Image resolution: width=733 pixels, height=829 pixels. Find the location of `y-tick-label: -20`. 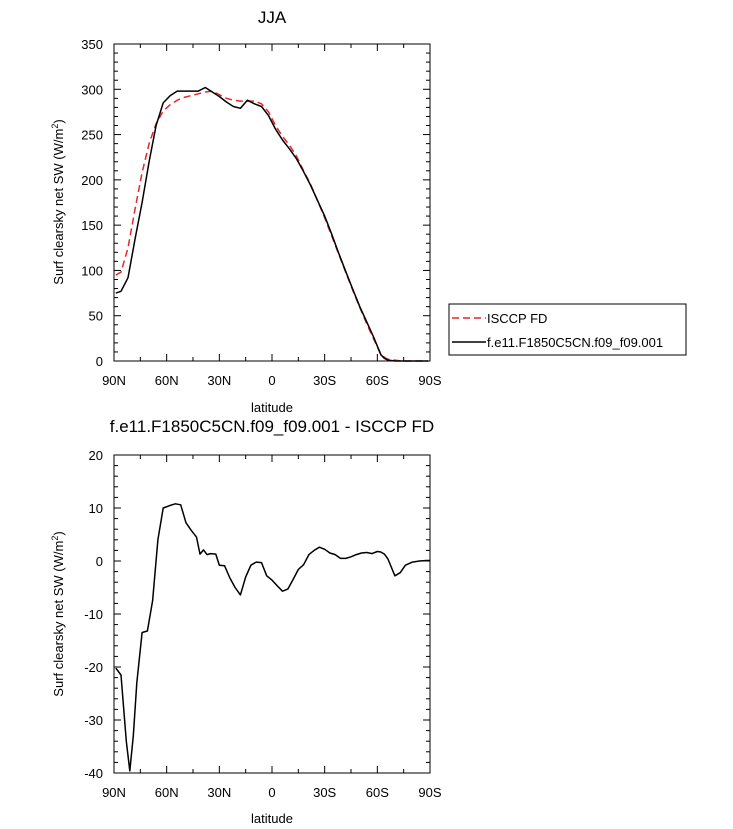

y-tick-label: -20 is located at coordinates (93, 667).